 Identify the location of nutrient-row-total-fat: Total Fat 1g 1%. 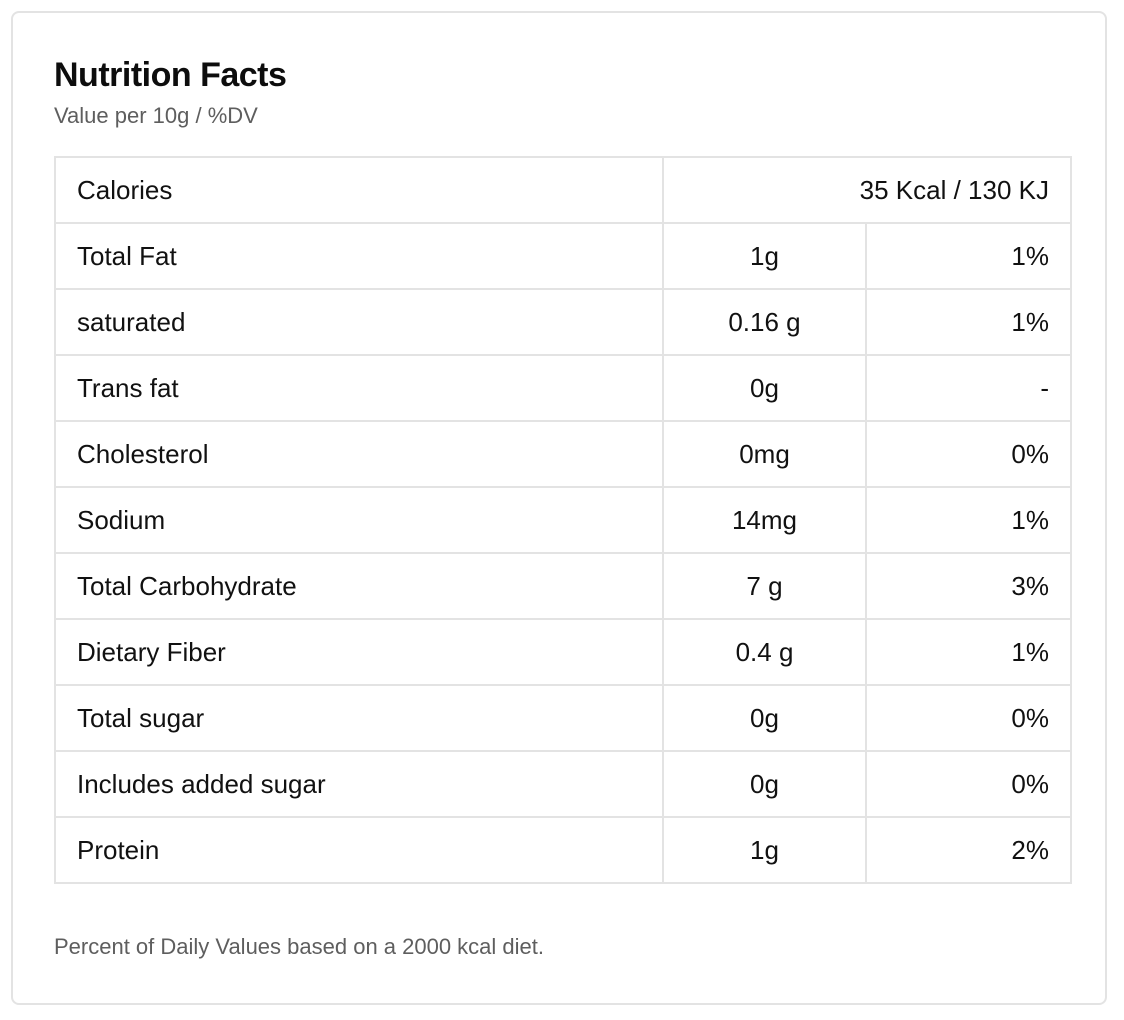
(563, 256).